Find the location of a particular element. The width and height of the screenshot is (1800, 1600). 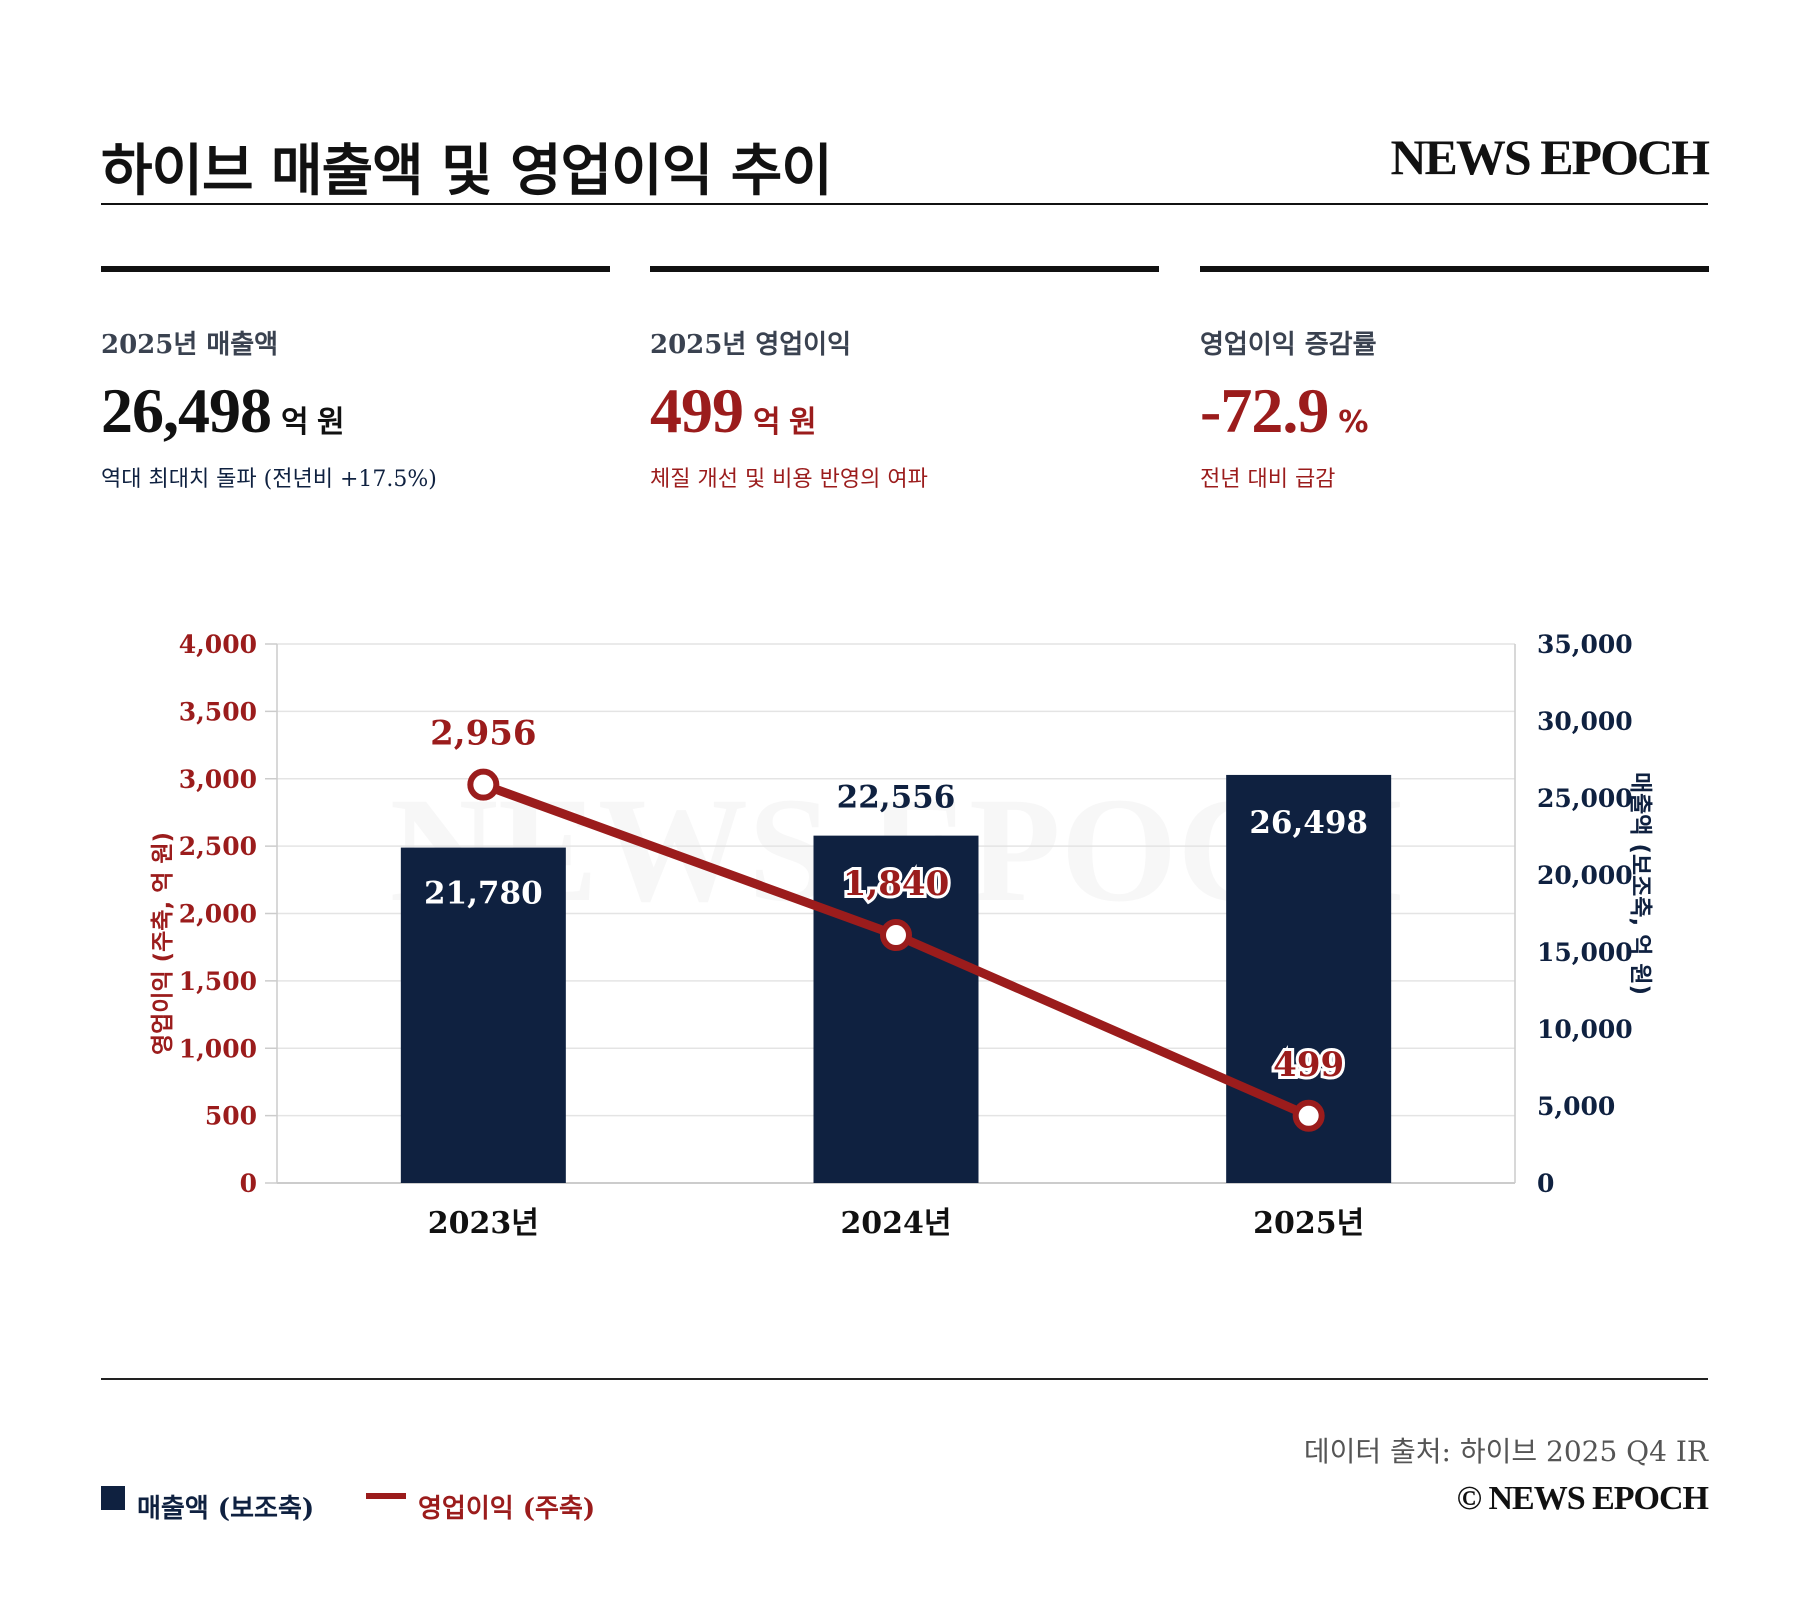

bar-2024년 is located at coordinates (896, 1009).